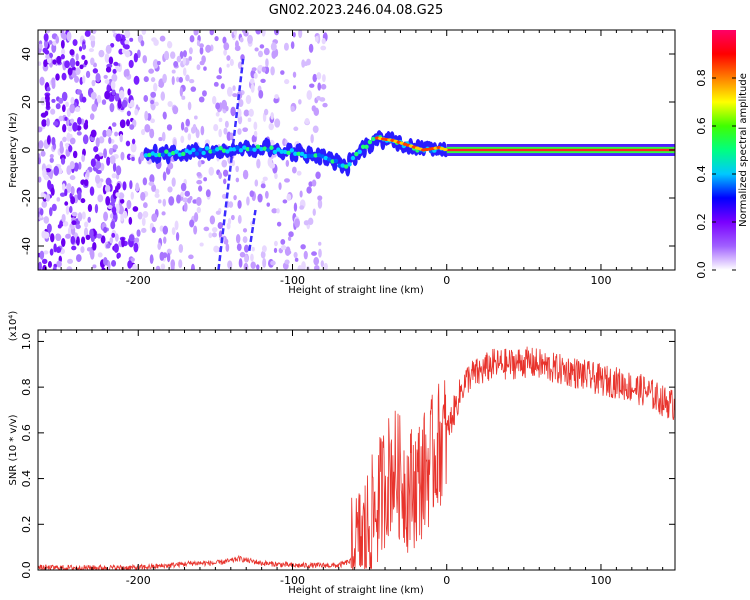 The image size is (750, 600). What do you see at coordinates (600, 580) in the screenshot?
I see `x-tick-label: 100` at bounding box center [600, 580].